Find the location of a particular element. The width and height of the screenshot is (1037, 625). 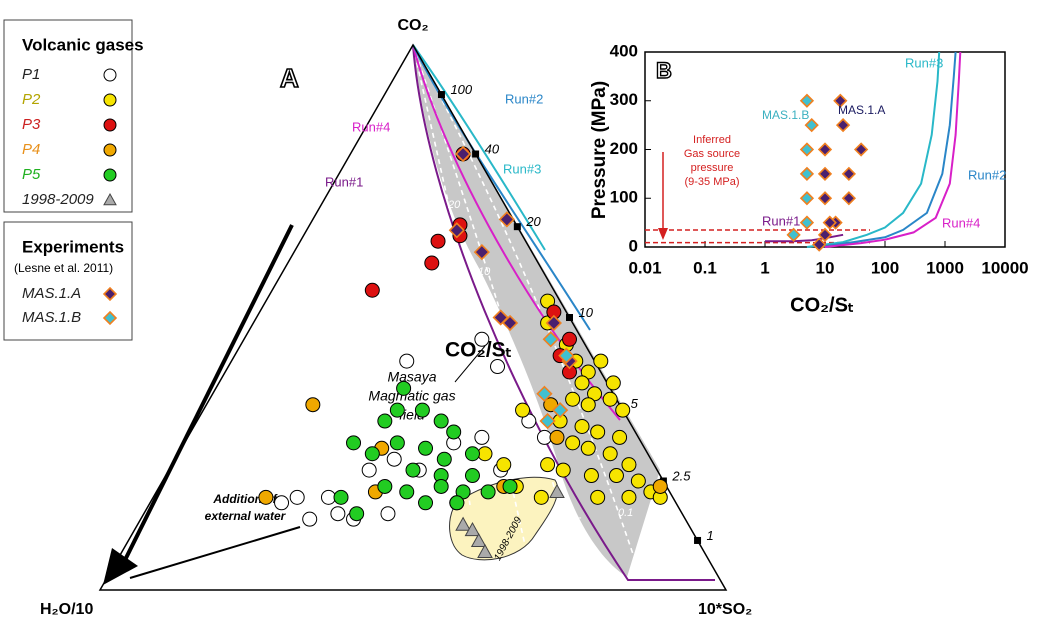

y-axis-label: Pressure (MPa) is located at coordinates (599, 150).